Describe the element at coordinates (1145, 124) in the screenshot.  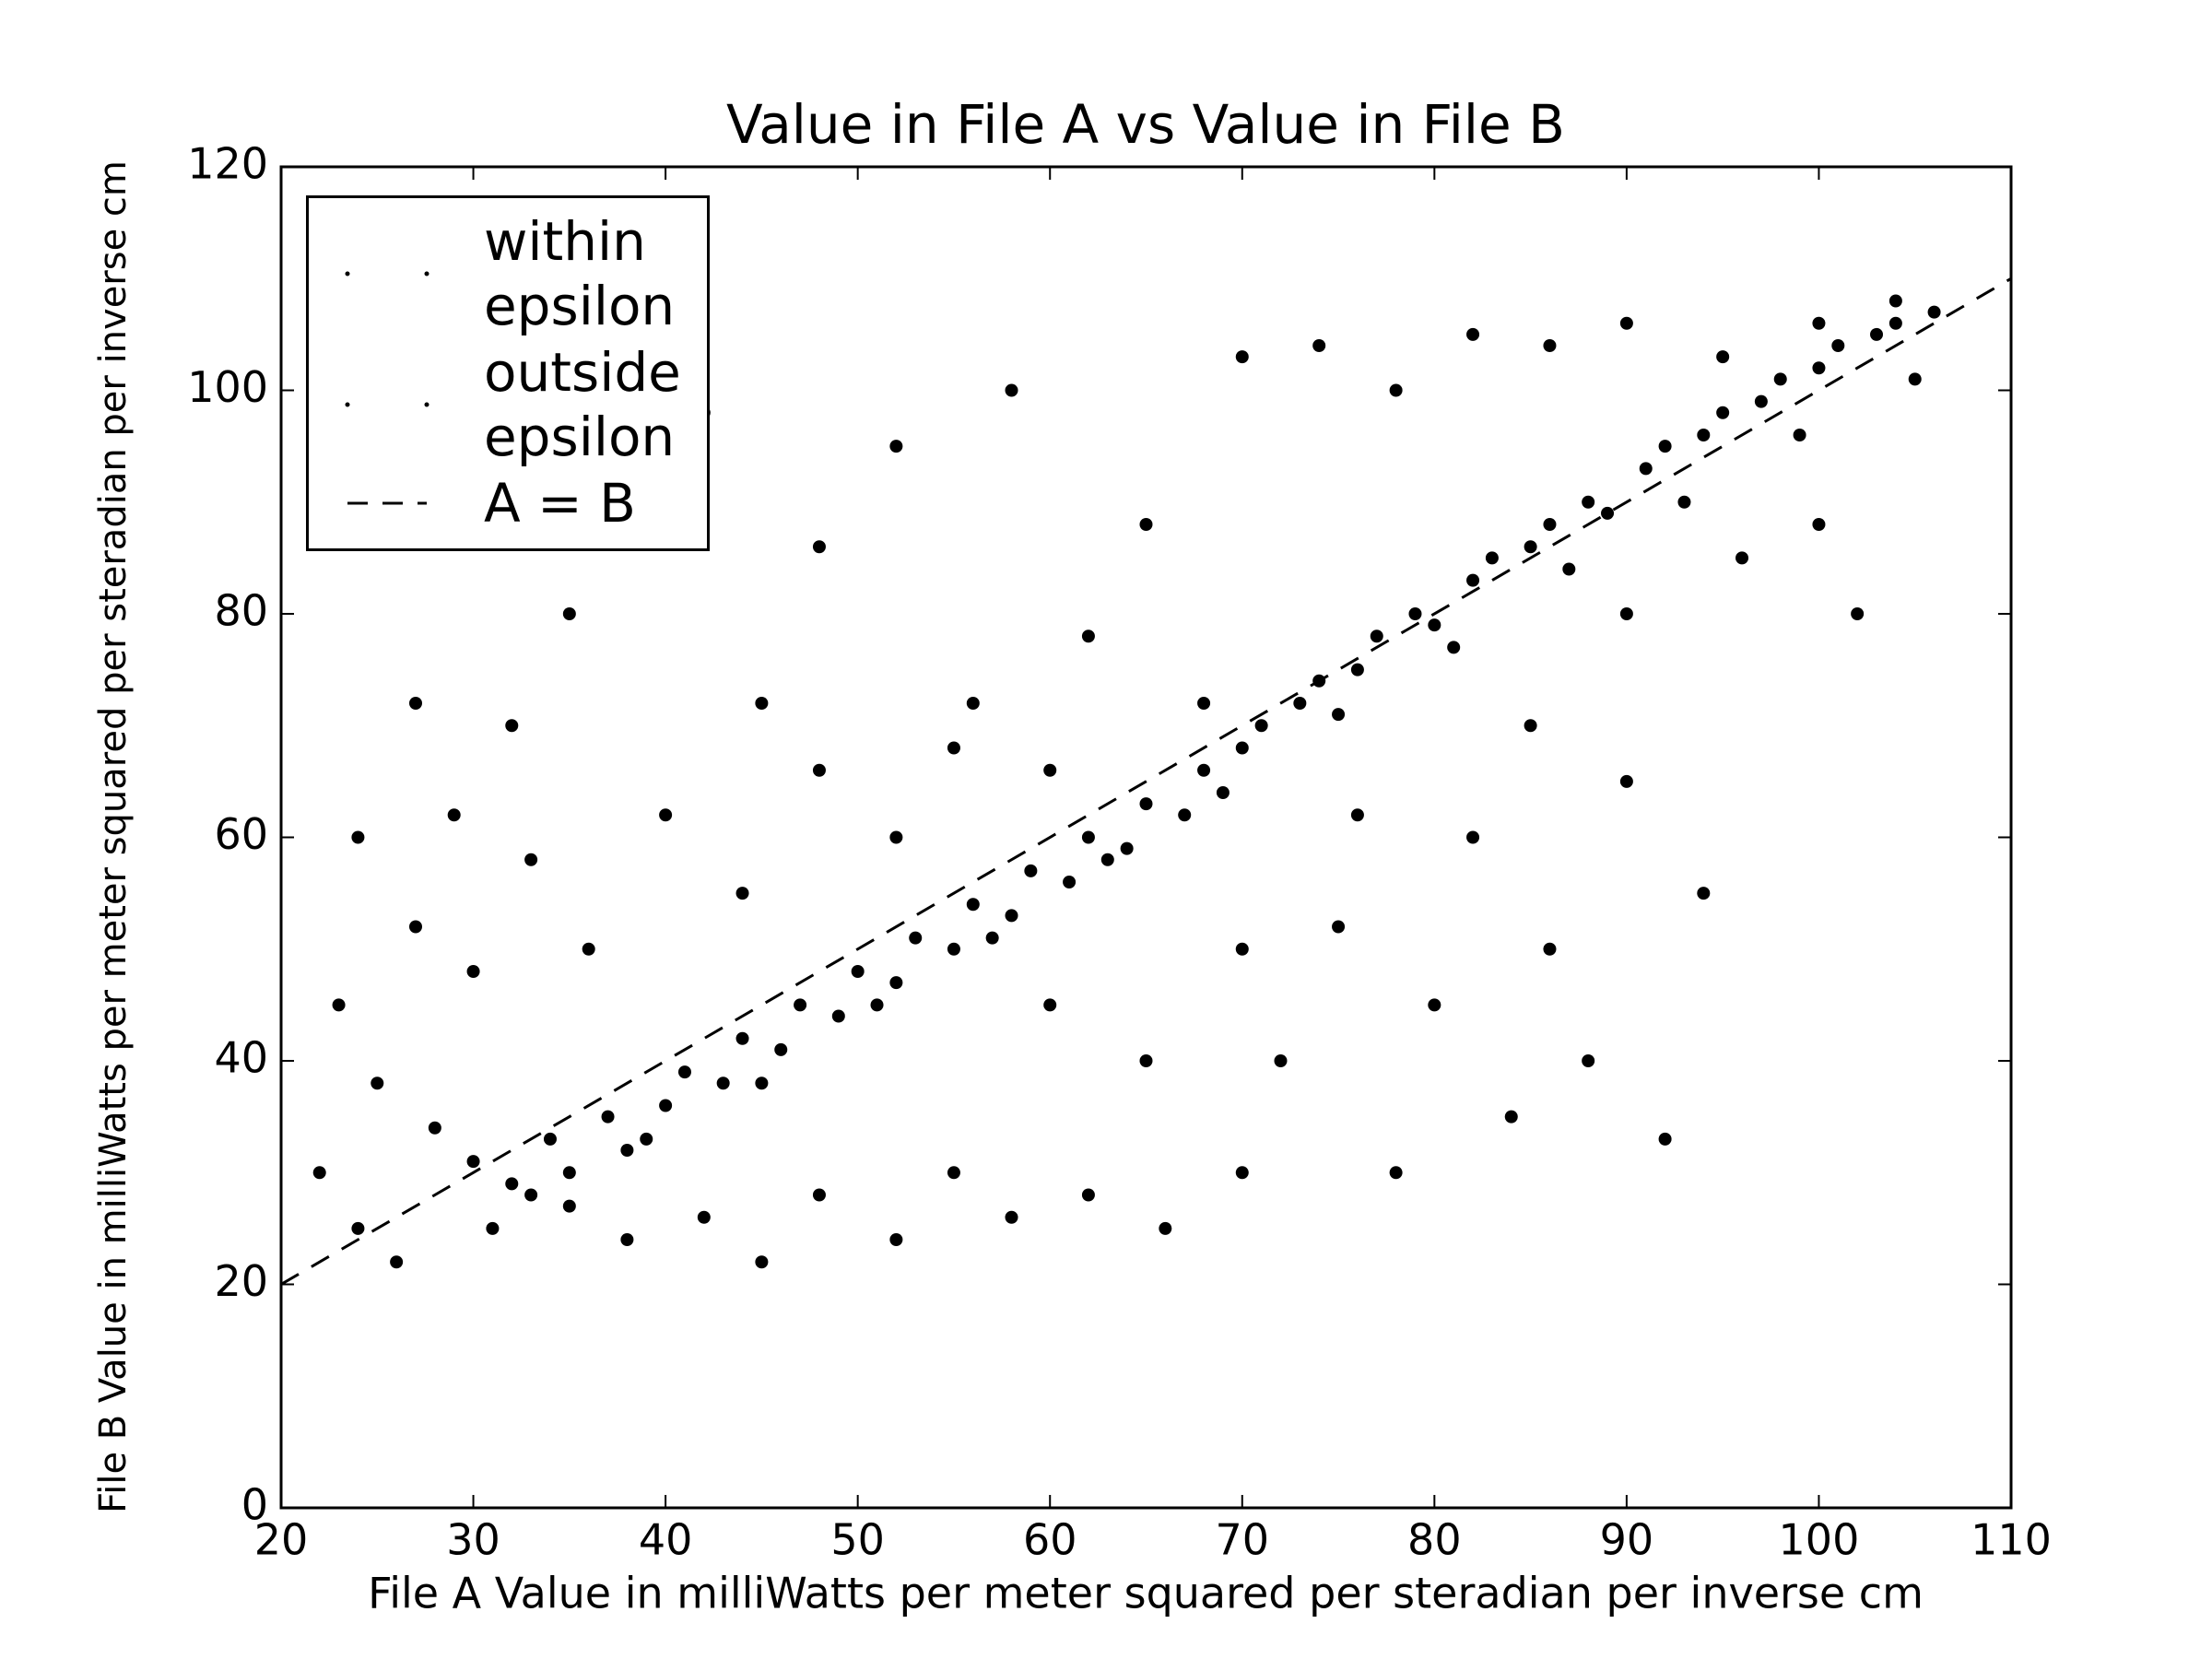
I see `chart-title: Value in File A vs Value in File B` at that location.